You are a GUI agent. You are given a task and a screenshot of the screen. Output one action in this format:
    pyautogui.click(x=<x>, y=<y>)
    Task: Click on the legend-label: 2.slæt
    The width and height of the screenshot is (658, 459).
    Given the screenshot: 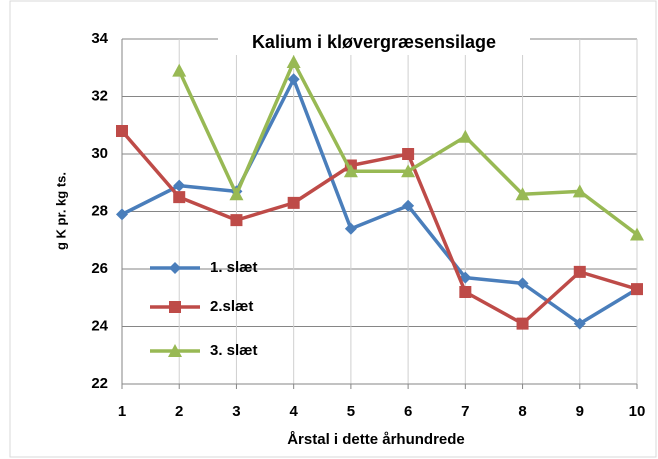 What is the action you would take?
    pyautogui.click(x=231, y=306)
    